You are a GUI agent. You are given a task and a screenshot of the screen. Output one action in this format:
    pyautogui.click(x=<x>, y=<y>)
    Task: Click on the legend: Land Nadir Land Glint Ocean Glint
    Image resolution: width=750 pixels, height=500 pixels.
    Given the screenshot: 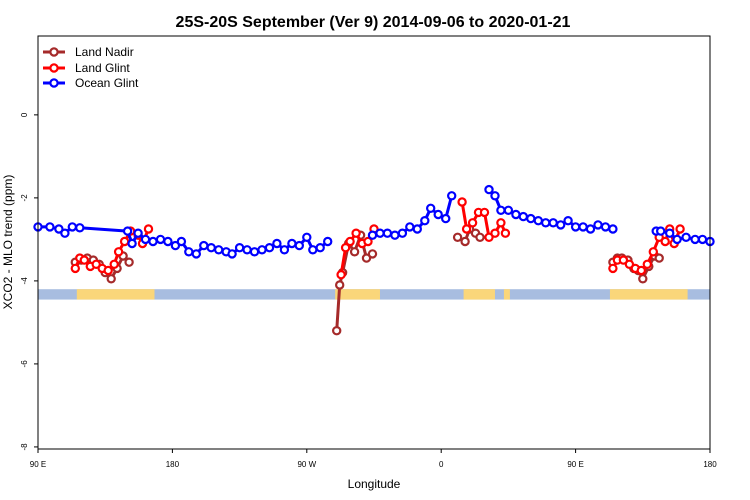 What is the action you would take?
    pyautogui.click(x=91, y=67)
    